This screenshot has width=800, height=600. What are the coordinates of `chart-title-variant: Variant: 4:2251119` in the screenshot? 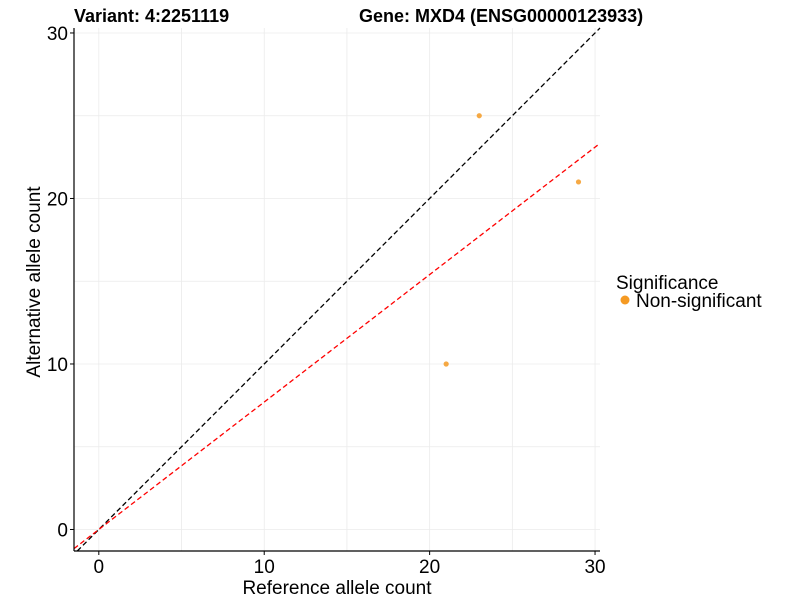 It's located at (151, 16).